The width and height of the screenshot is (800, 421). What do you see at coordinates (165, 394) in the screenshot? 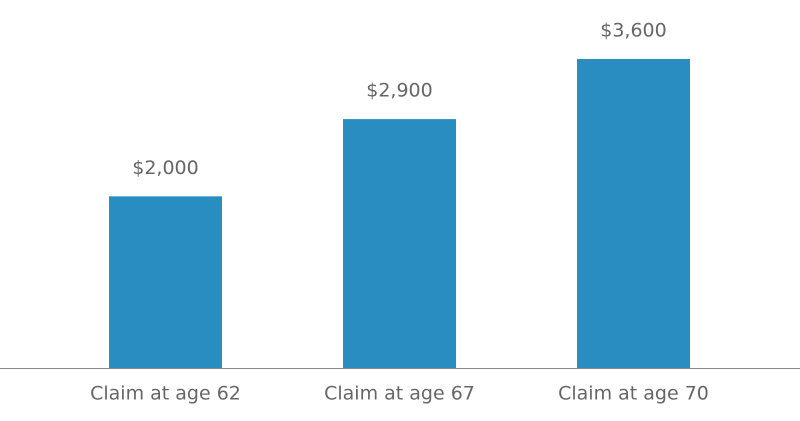
I see `x-tick-label: Claim at age 62` at bounding box center [165, 394].